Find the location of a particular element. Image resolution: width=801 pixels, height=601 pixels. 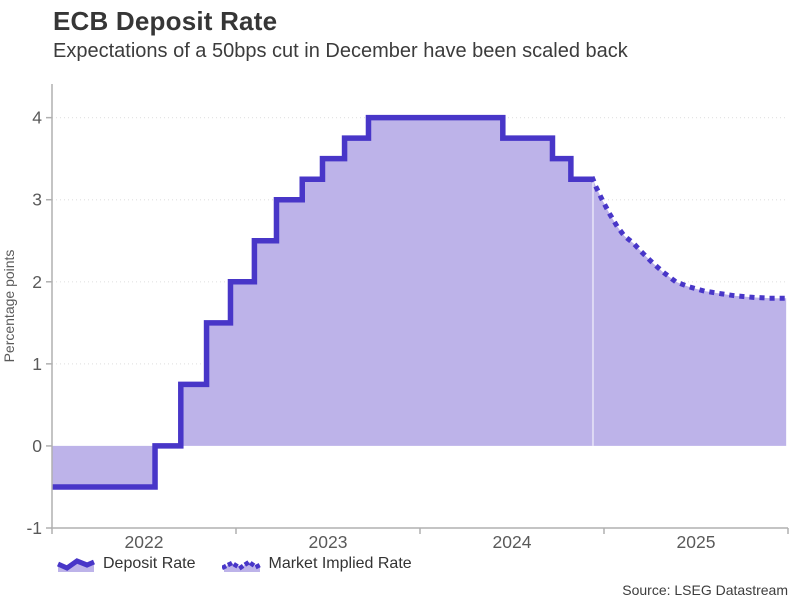

dotted-wave-icon is located at coordinates (241, 565).